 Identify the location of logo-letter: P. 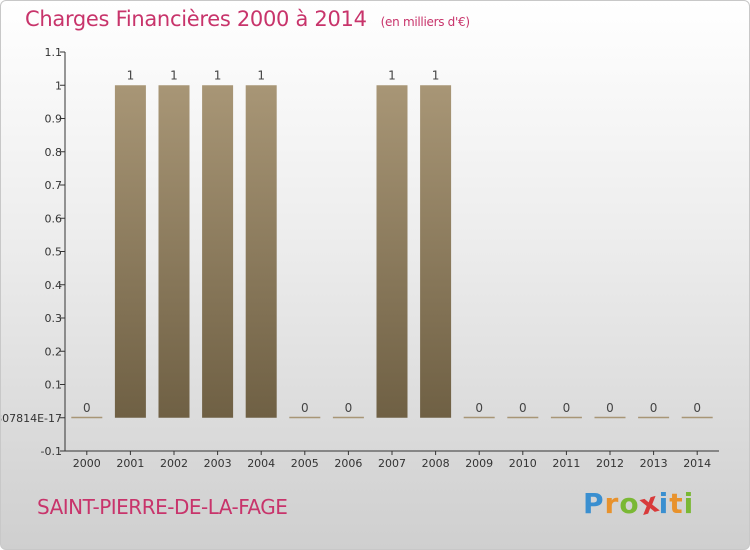
(594, 503).